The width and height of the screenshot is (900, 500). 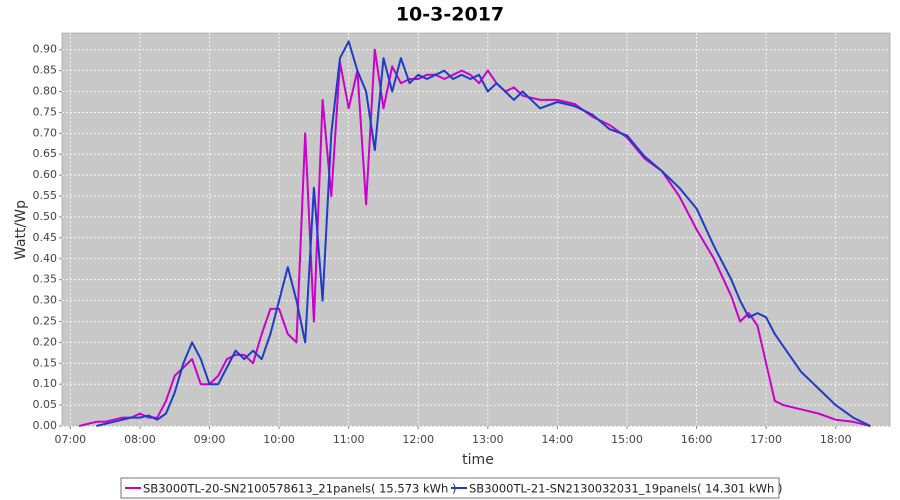 What do you see at coordinates (836, 439) in the screenshot?
I see `x-tick-label: 18:00` at bounding box center [836, 439].